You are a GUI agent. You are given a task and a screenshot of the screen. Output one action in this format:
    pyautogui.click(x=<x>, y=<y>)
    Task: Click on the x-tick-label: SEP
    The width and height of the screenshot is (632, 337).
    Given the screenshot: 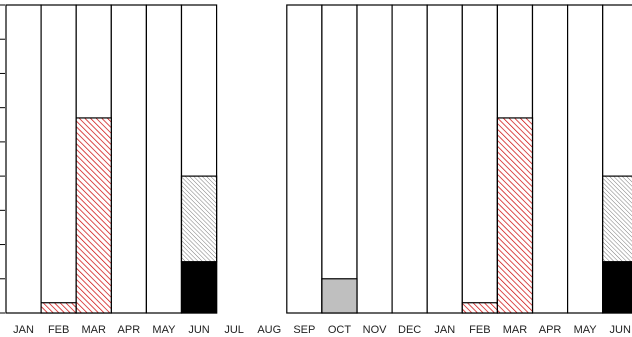 What is the action you would take?
    pyautogui.click(x=304, y=330)
    